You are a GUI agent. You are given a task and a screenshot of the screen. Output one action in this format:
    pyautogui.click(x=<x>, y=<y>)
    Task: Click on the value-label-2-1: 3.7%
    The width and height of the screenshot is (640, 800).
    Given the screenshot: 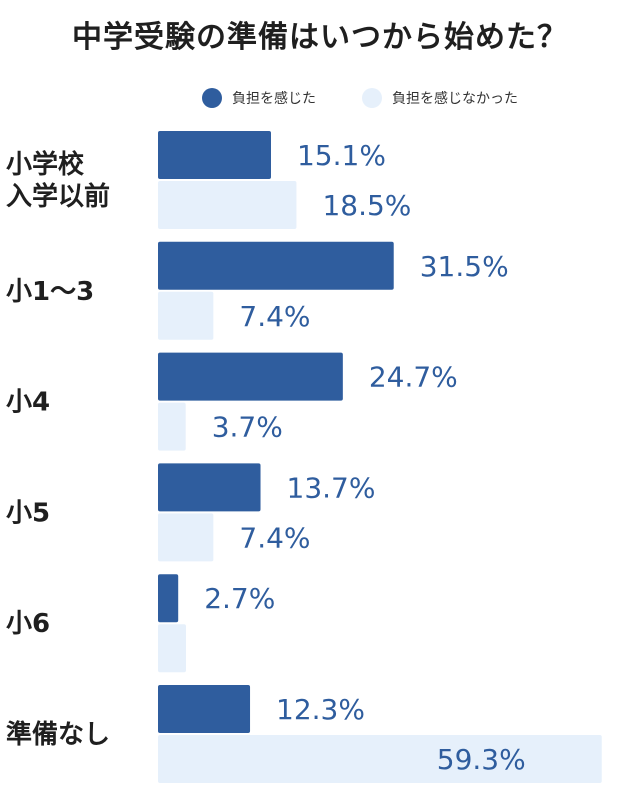 What is the action you would take?
    pyautogui.click(x=247, y=427)
    